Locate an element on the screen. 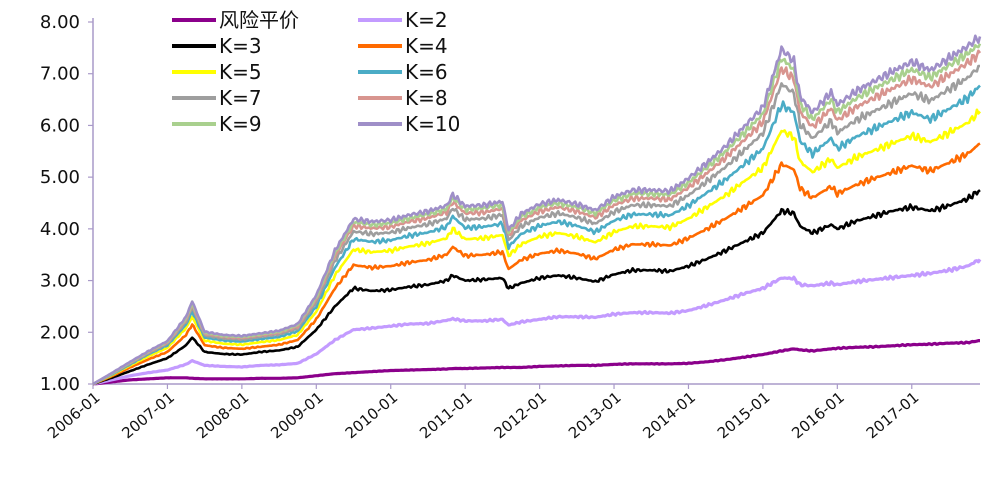  legend-label: K=8 is located at coordinates (426, 98).